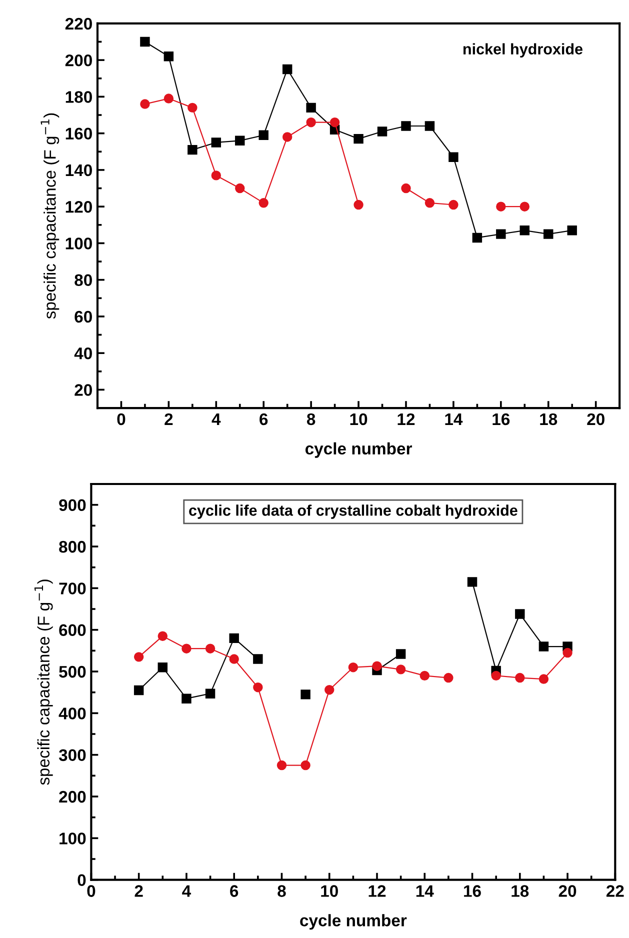 This screenshot has height=938, width=629. I want to click on y-tick-label: 140, so click(79, 170).